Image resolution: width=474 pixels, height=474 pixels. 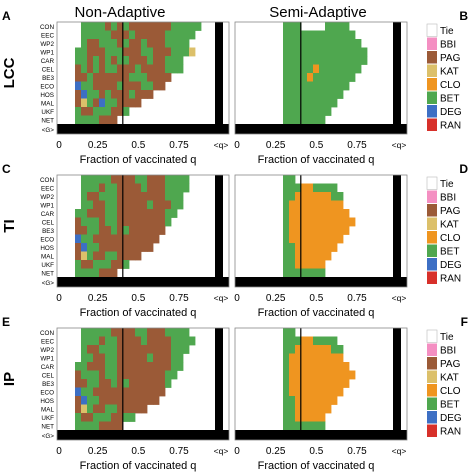 I want to click on x-tick-label: 0.25, so click(x=276, y=451).